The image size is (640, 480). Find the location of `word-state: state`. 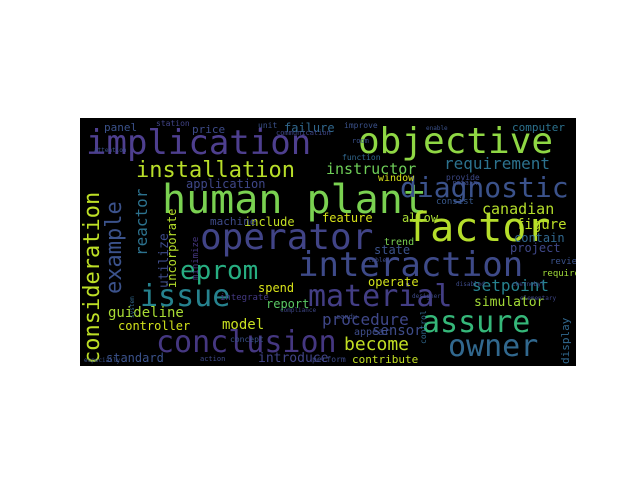

word-state: state is located at coordinates (392, 250).